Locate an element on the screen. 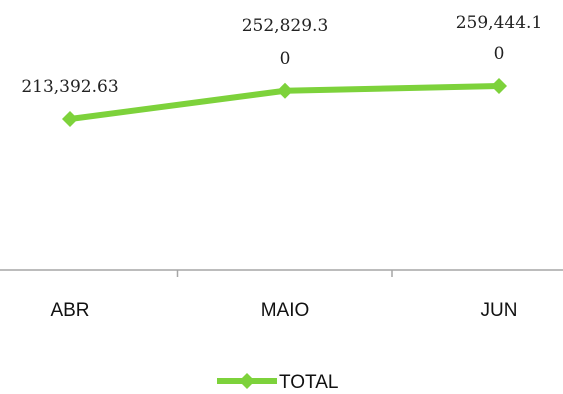  data-label-jun-line-2: 0 is located at coordinates (499, 54).